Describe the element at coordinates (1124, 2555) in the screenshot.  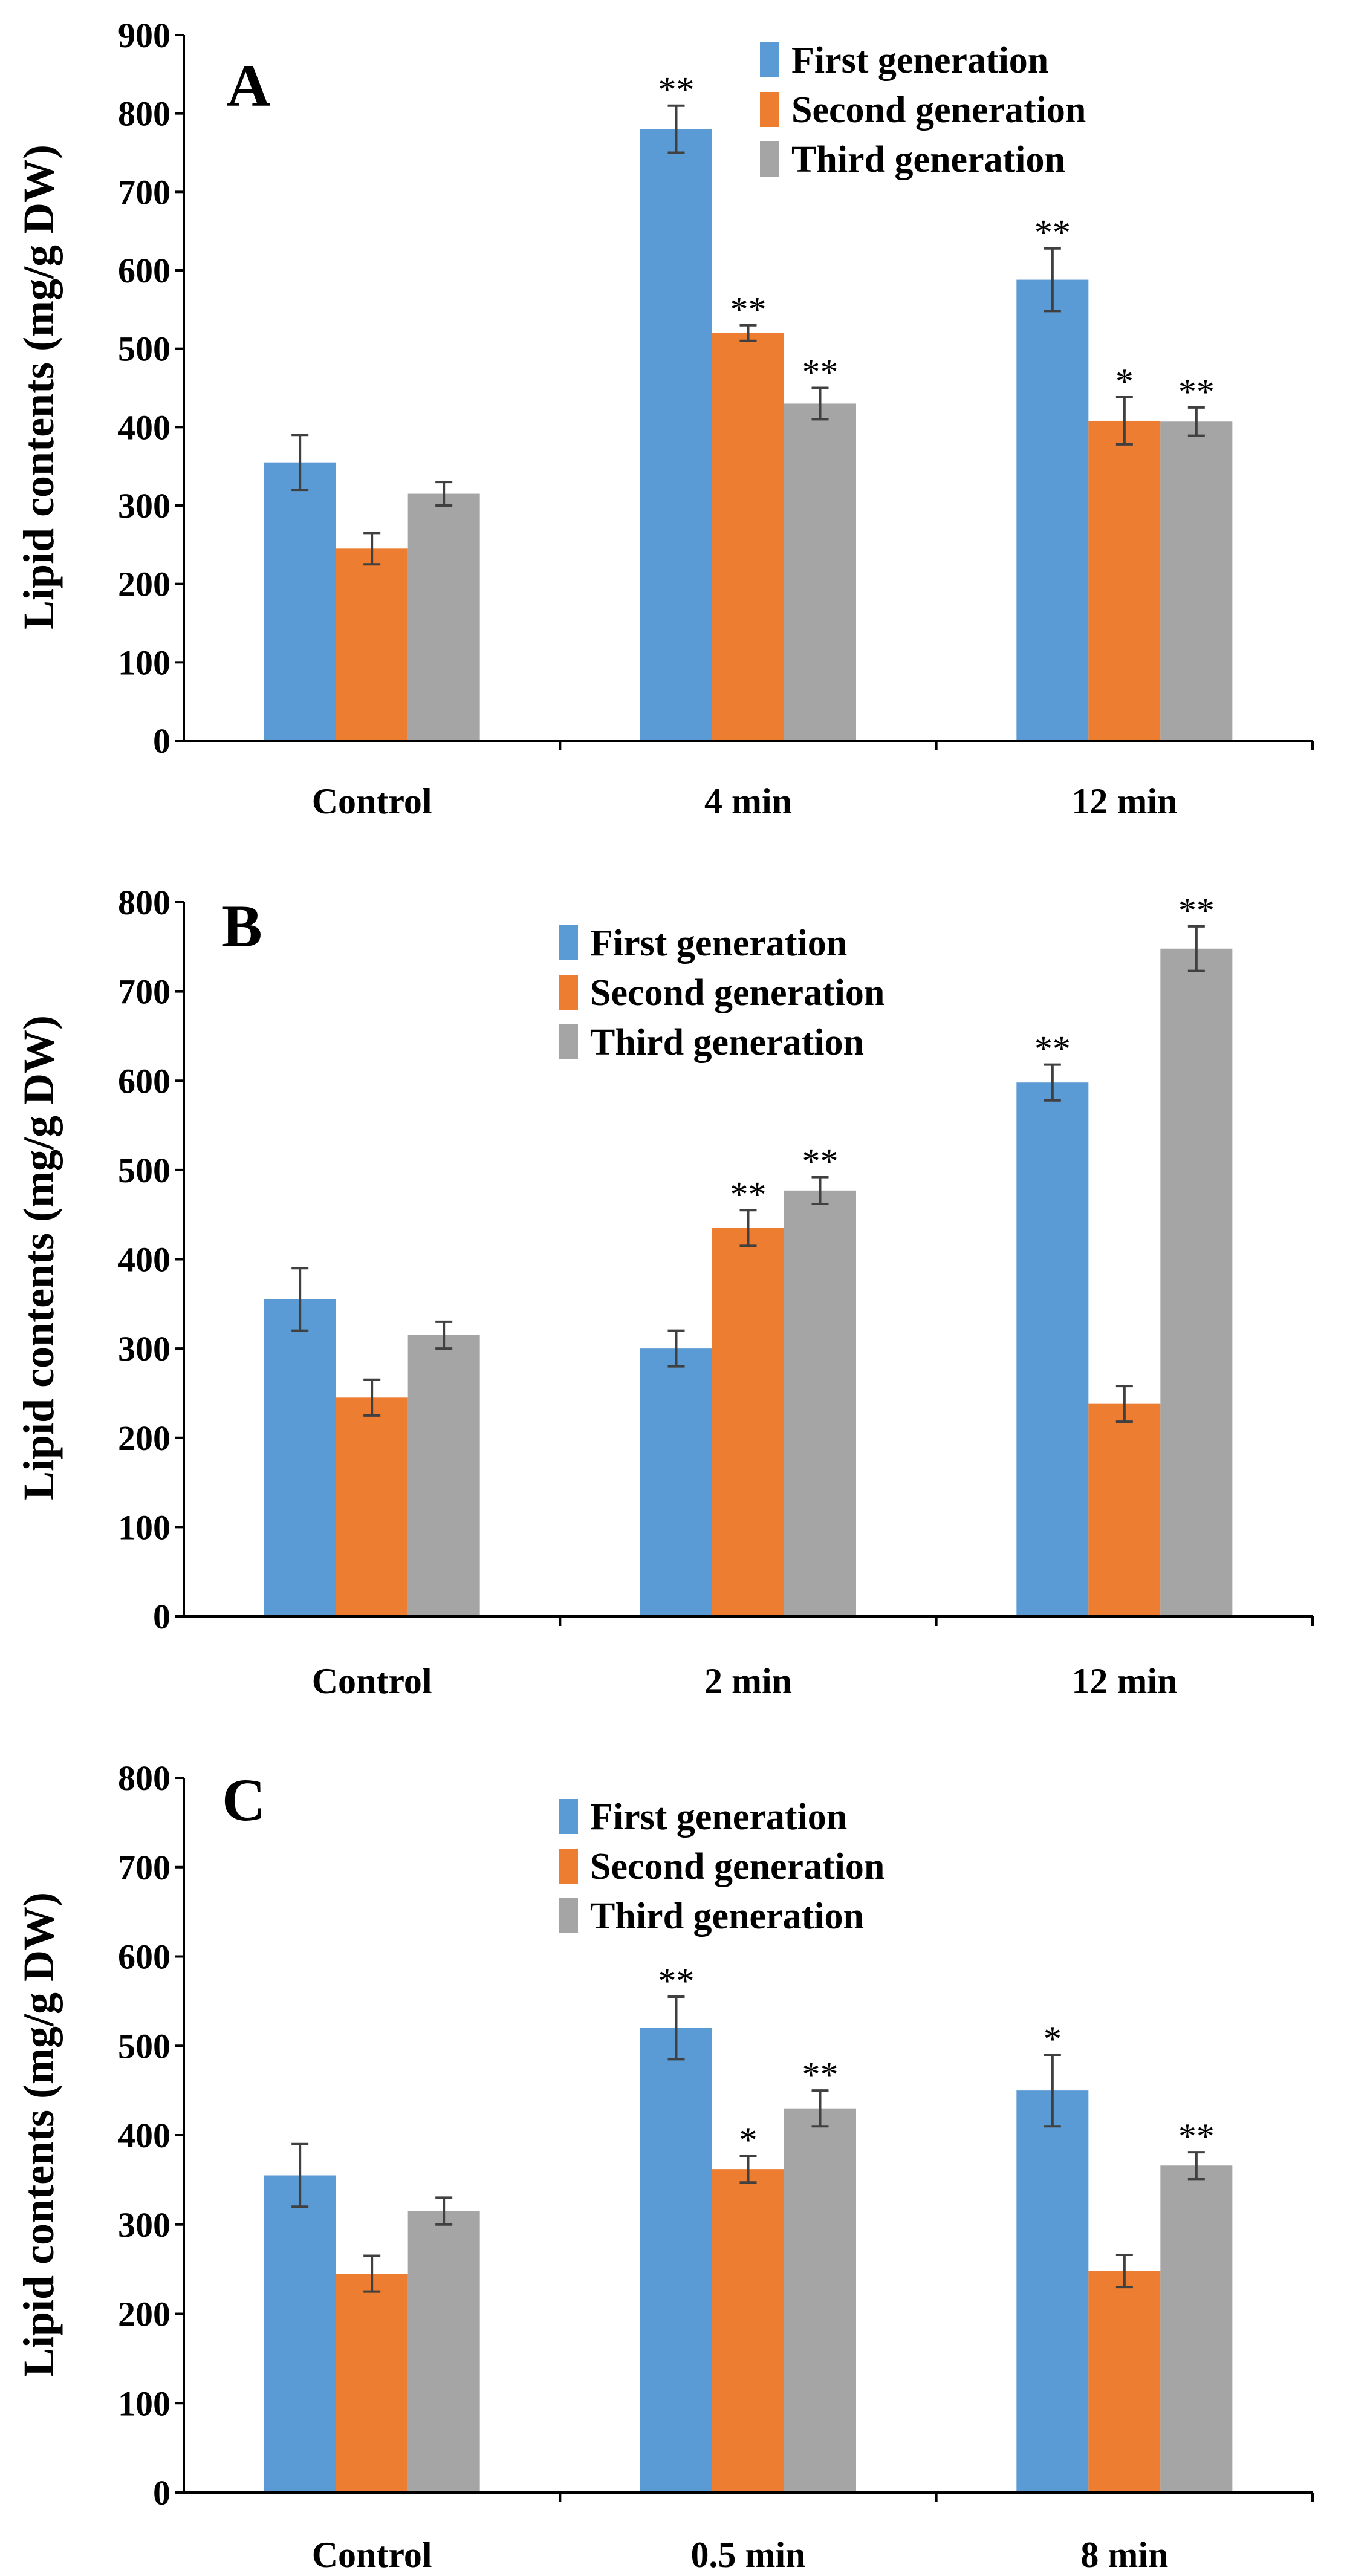
I see `x-tick-label: 8 min` at that location.